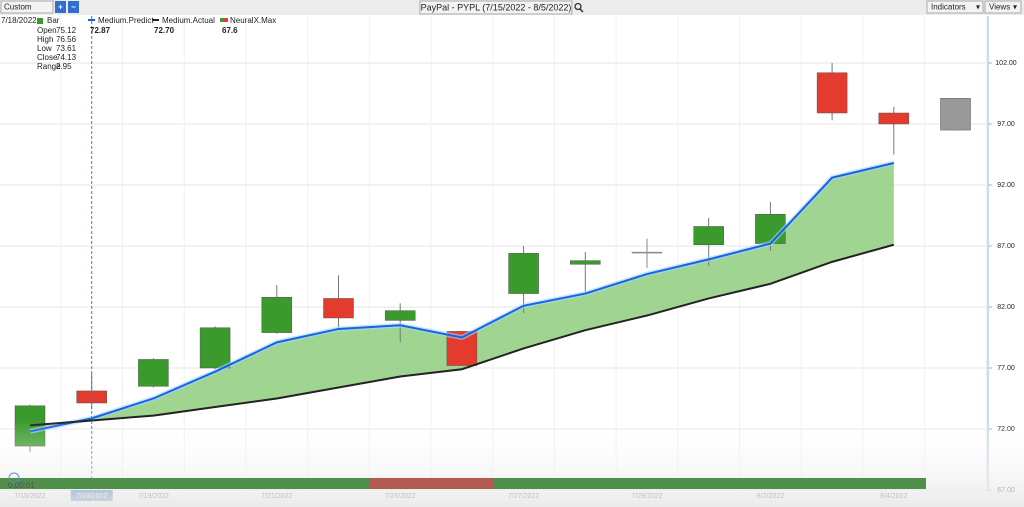  Describe the element at coordinates (47, 57) in the screenshot. I see `field-label: Close` at that location.